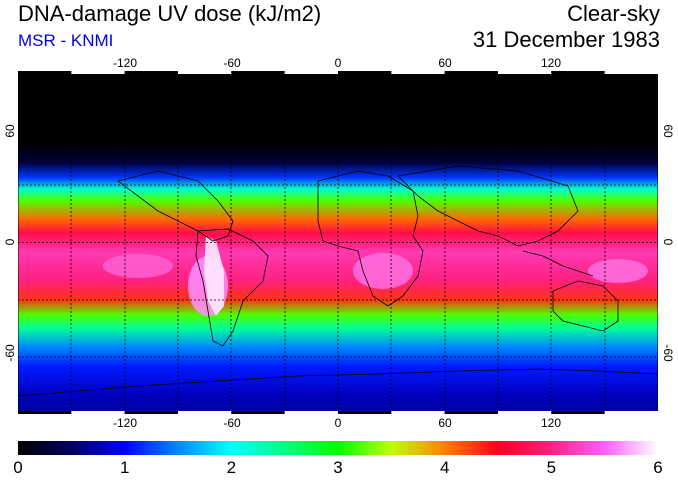  Describe the element at coordinates (338, 63) in the screenshot. I see `lon-tick-top: 0` at that location.